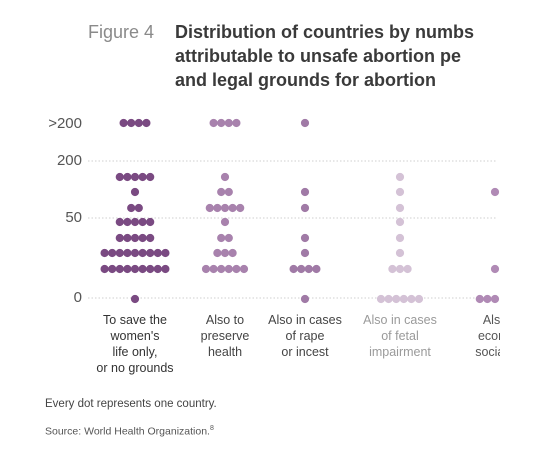 This screenshot has width=544, height=454. Describe the element at coordinates (325, 32) in the screenshot. I see `title-line-1: Distribution of countries by numbs` at that location.